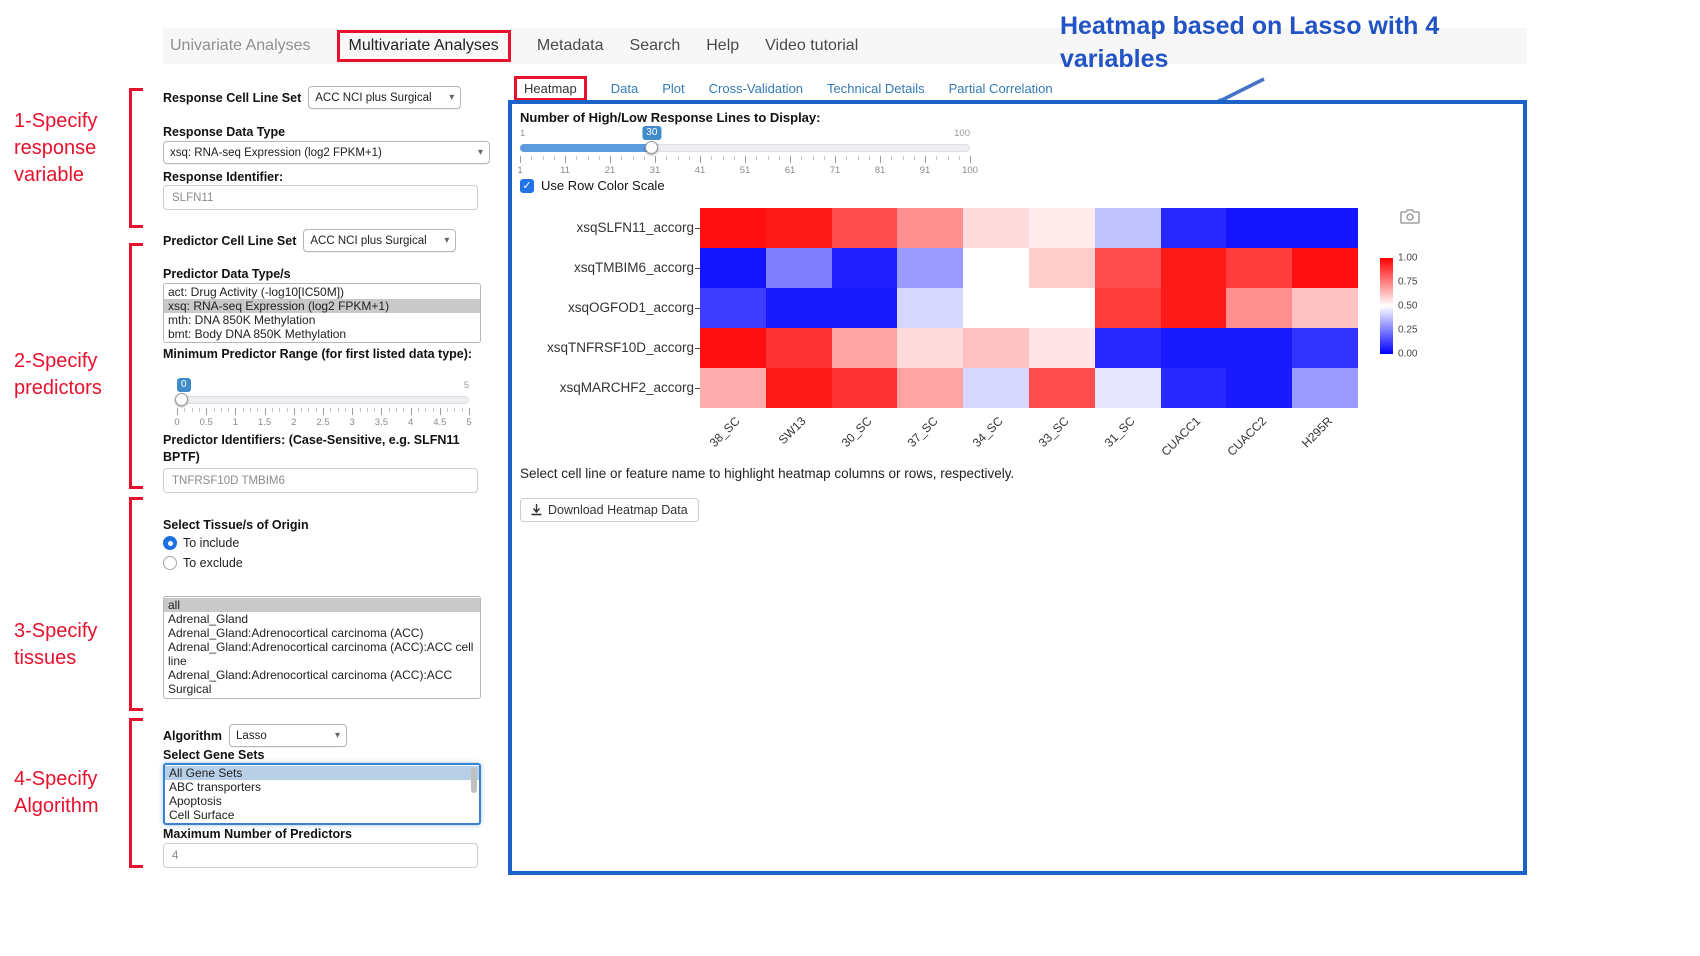  Describe the element at coordinates (320, 480) in the screenshot. I see `predictor-identifiers-input` at that location.